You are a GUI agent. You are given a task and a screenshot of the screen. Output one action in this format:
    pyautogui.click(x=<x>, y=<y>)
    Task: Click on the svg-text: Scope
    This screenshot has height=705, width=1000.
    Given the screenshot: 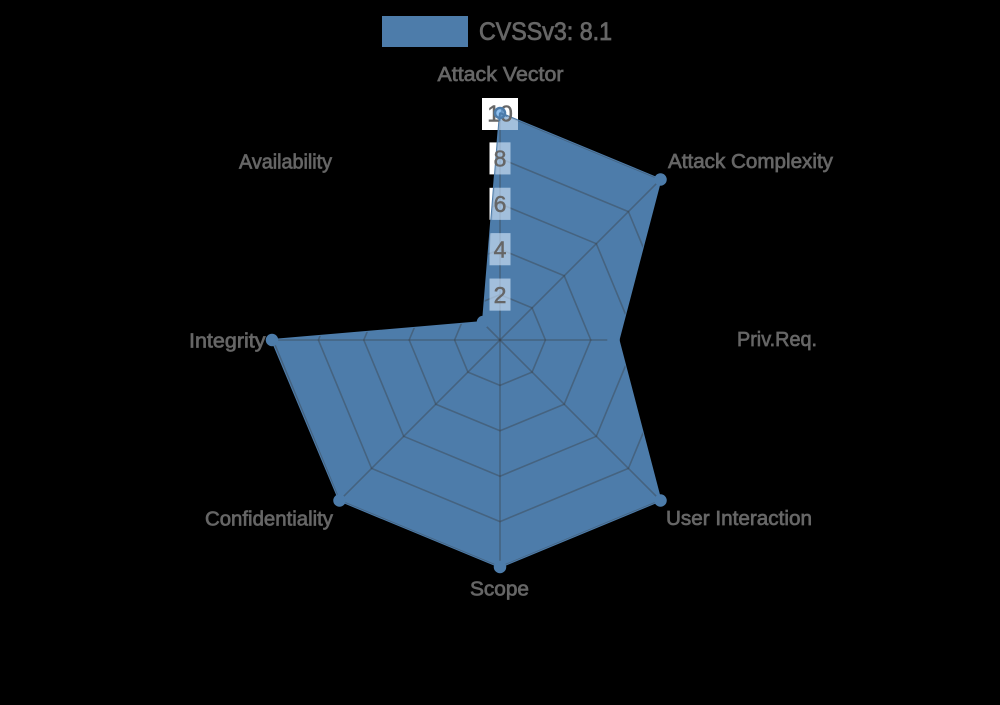 What is the action you would take?
    pyautogui.click(x=499, y=589)
    